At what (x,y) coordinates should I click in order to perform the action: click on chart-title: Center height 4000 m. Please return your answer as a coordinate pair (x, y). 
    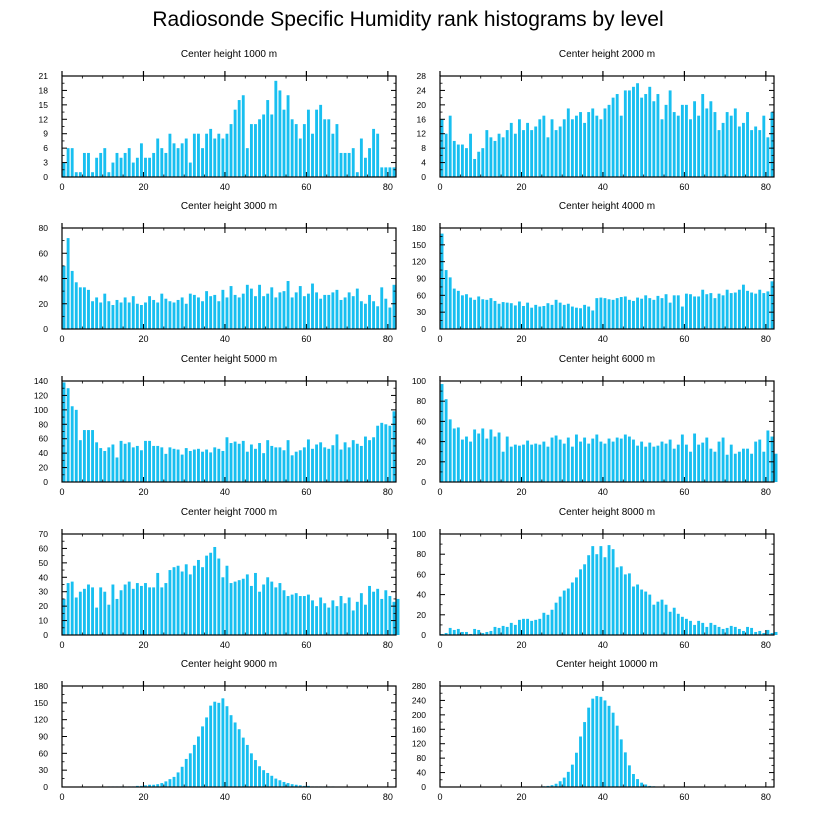
    Looking at the image, I should click on (607, 206).